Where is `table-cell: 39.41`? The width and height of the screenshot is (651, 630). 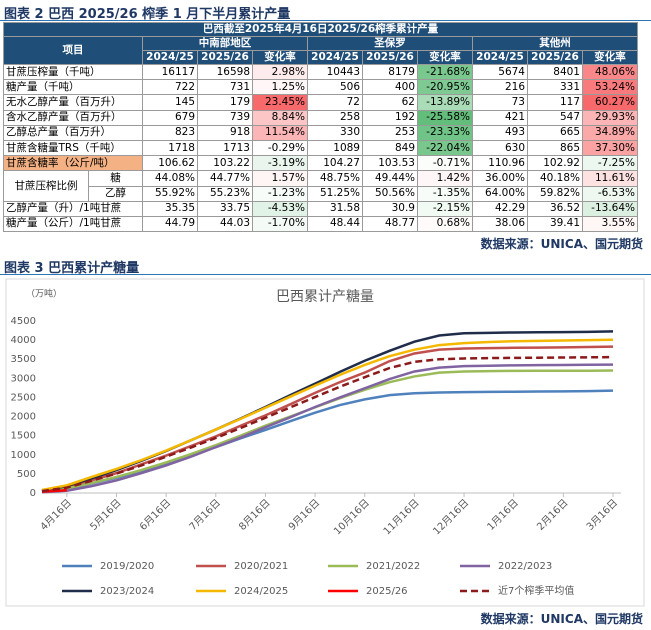
table-cell: 39.41 is located at coordinates (555, 224).